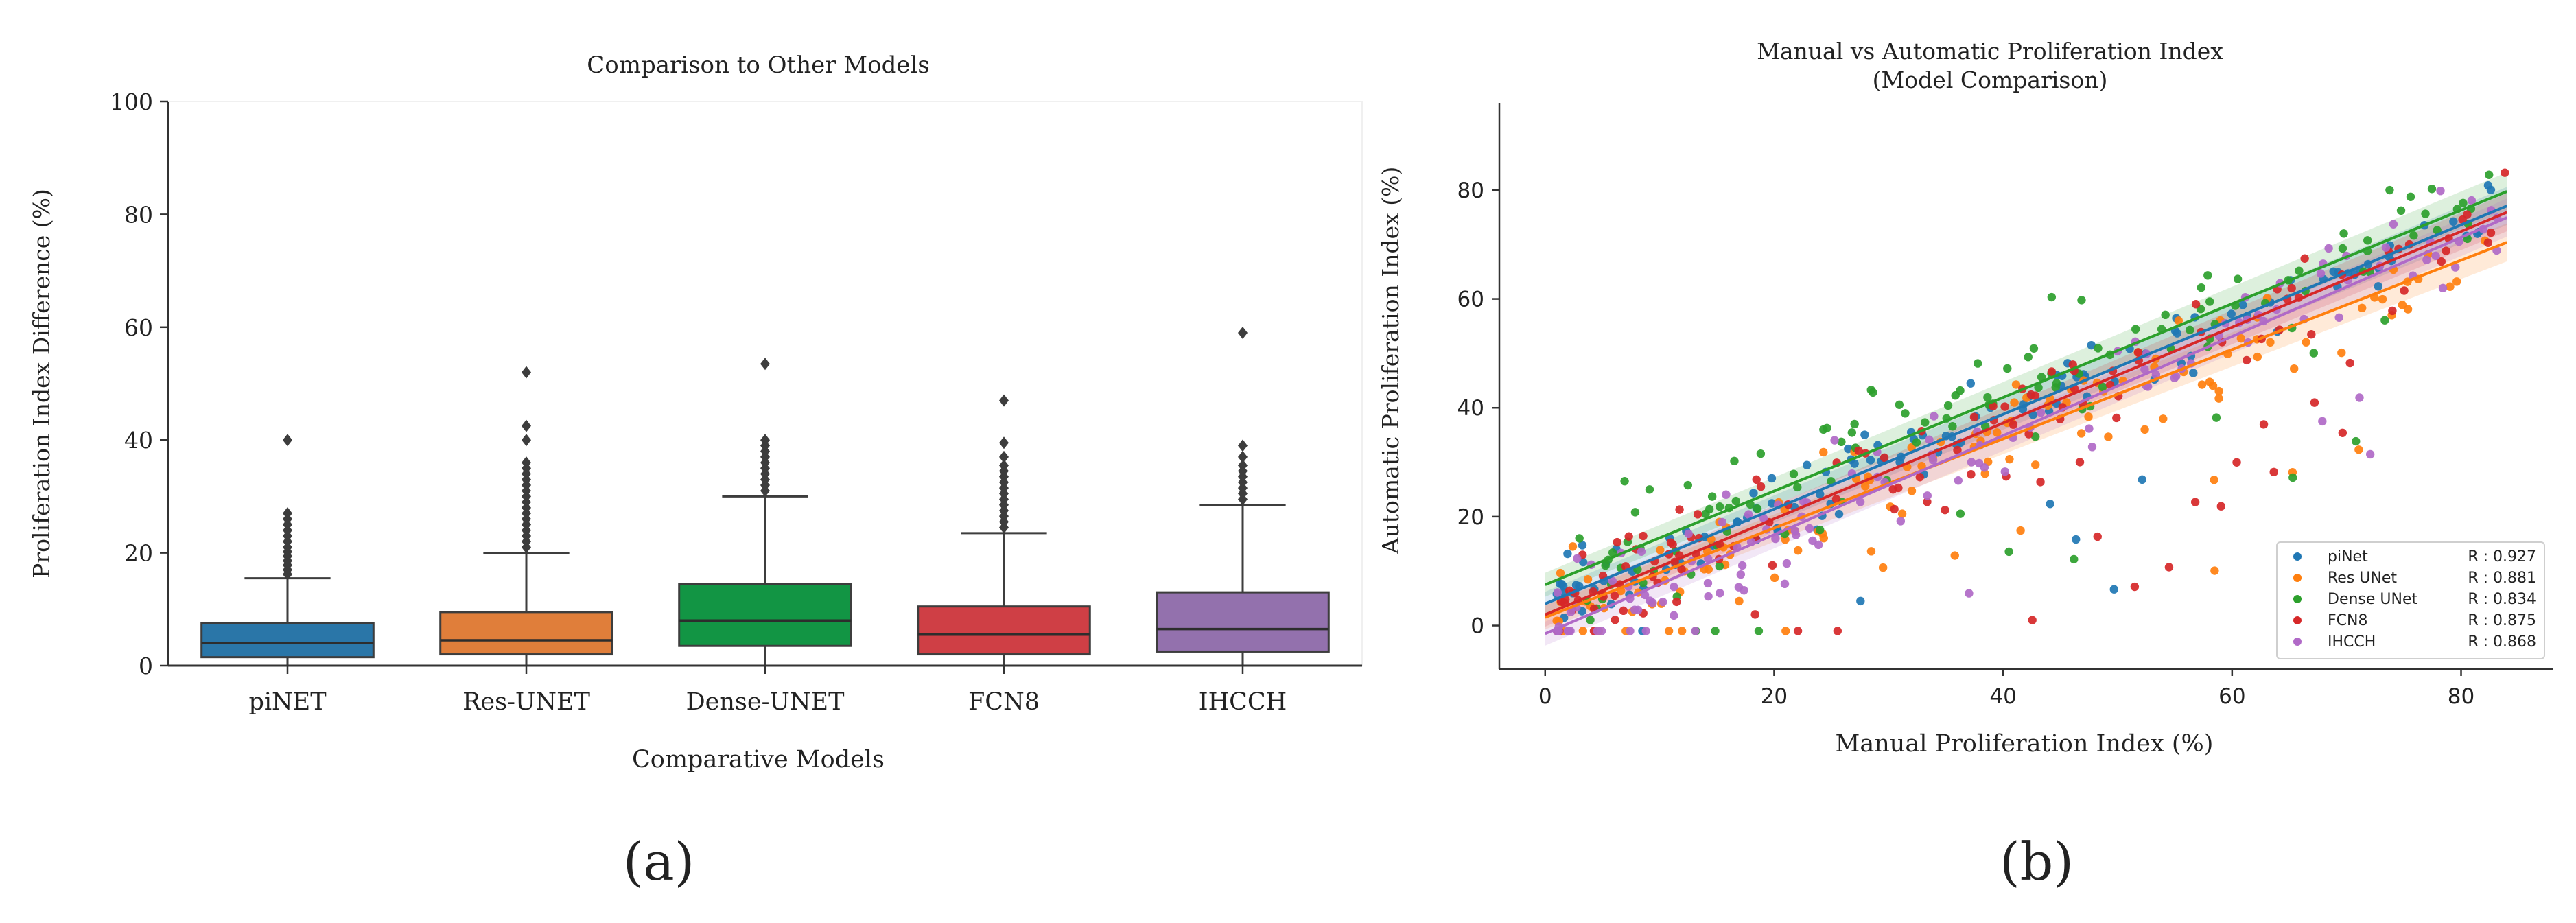  I want to click on legend-series-name: IHCCH, so click(2352, 642).